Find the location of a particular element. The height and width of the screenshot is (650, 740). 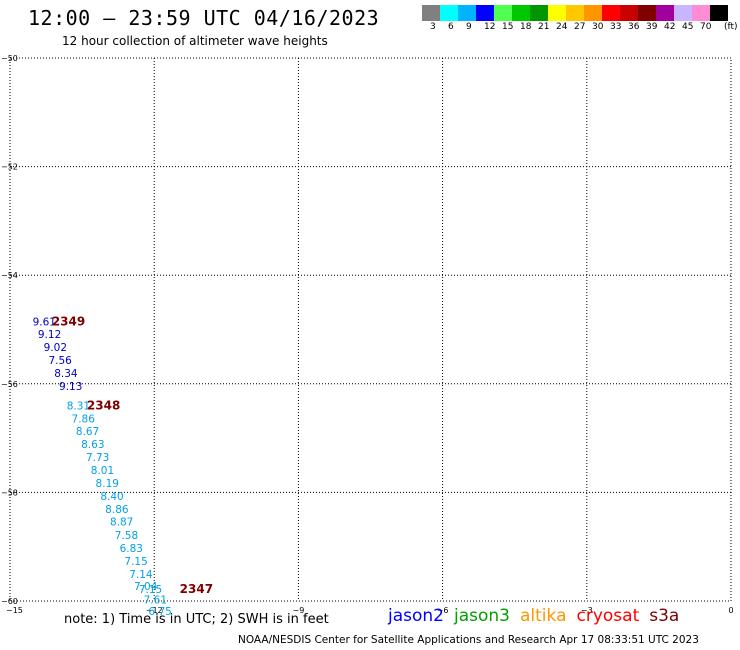

wave-height-label: 8.31 is located at coordinates (78, 407).